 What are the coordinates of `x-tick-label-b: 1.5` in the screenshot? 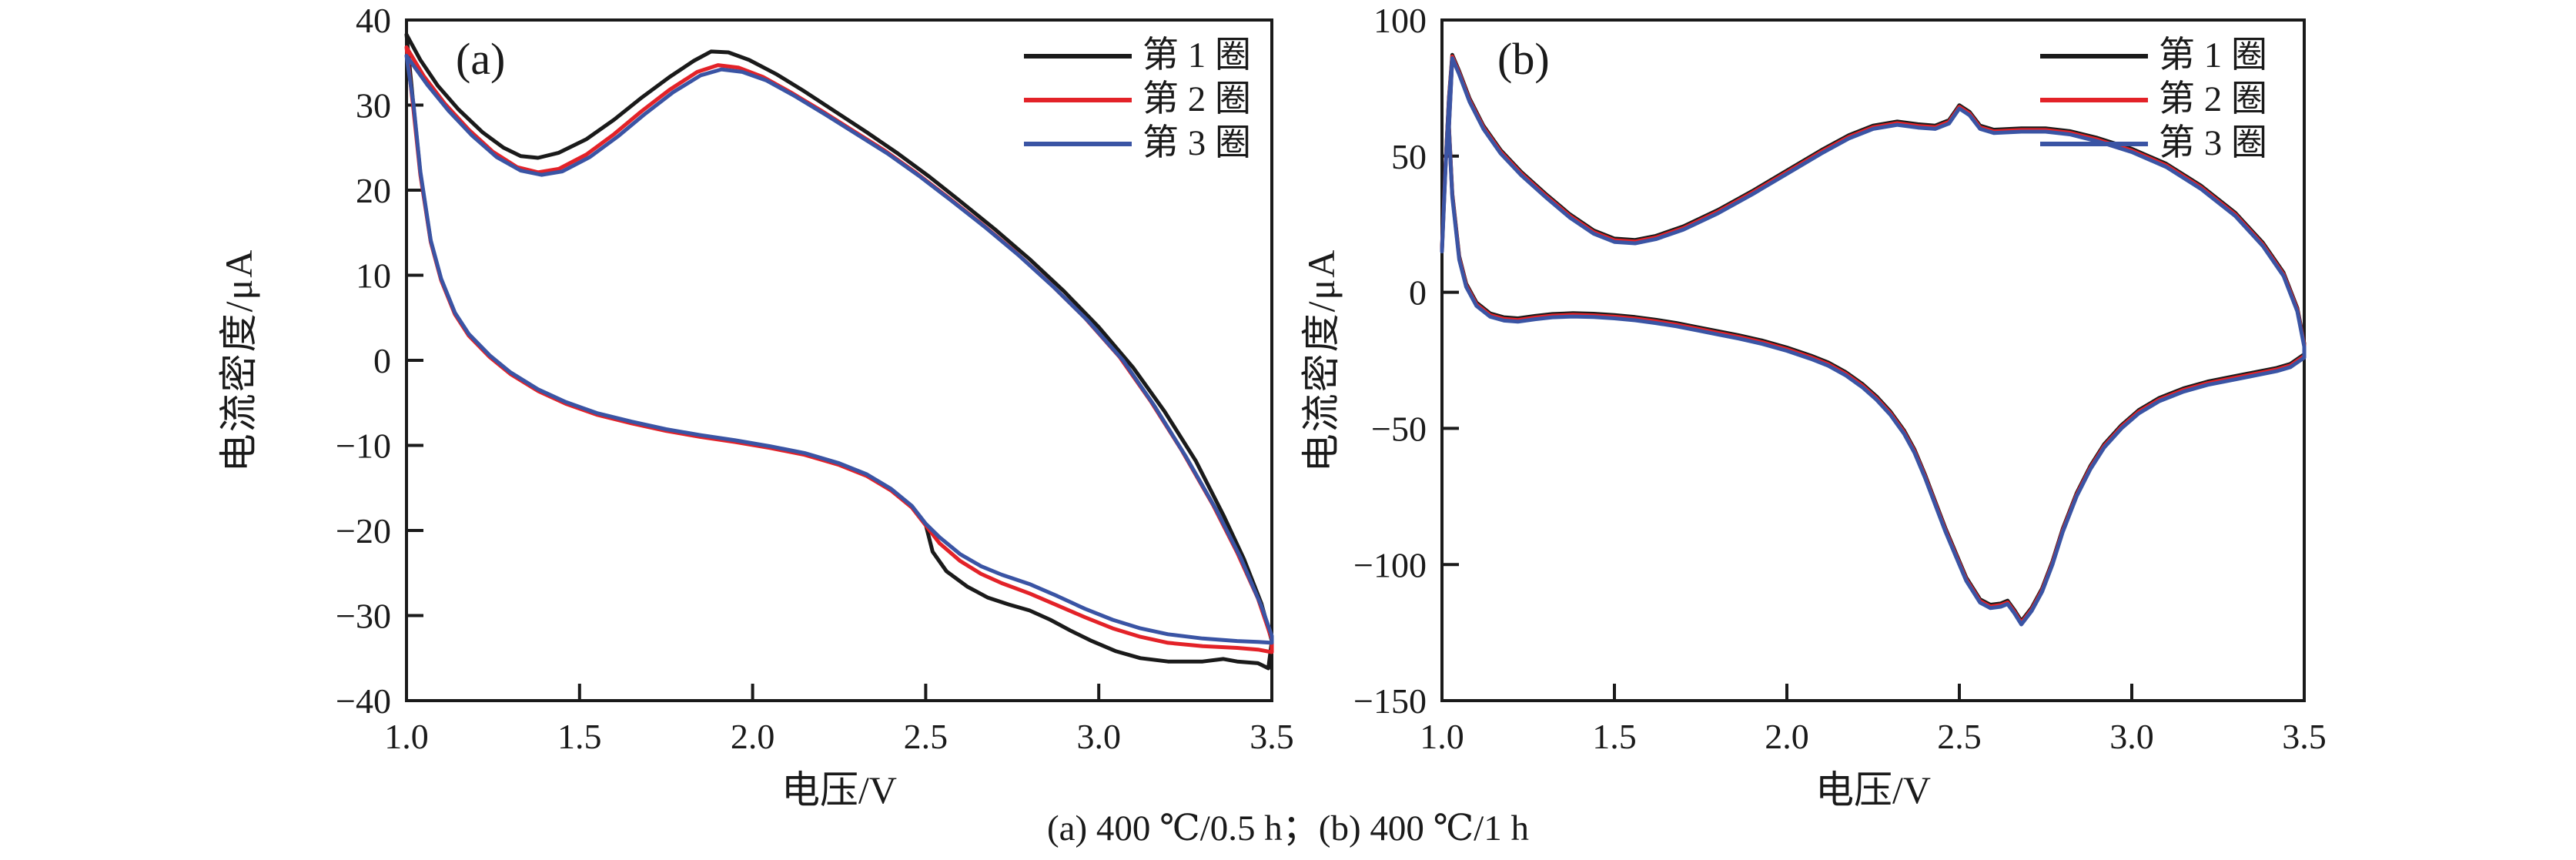 It's located at (1615, 736).